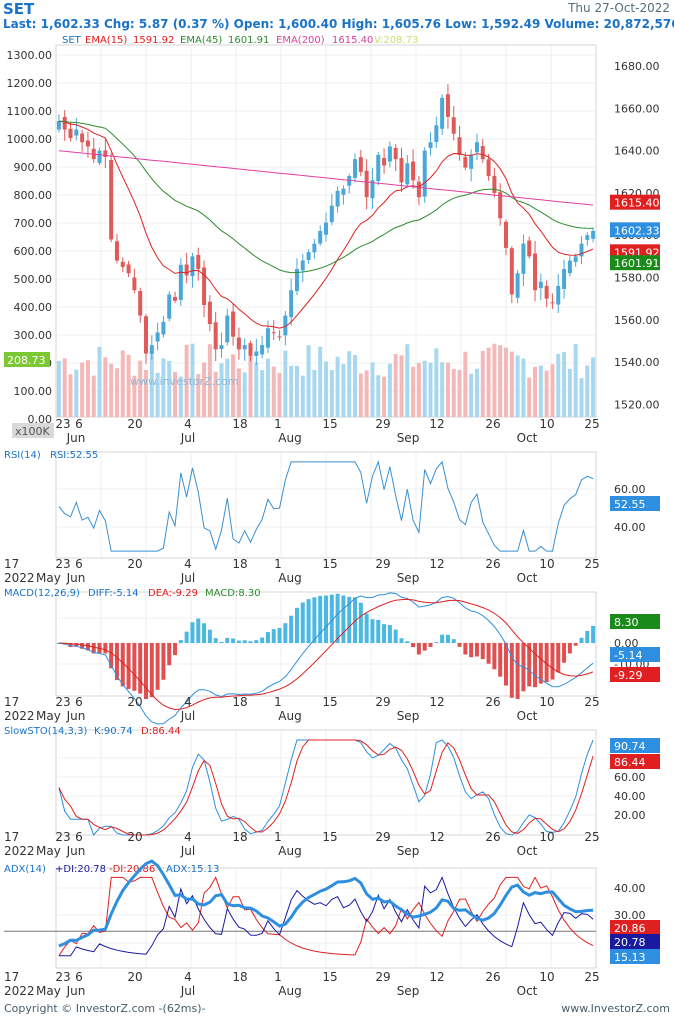 This screenshot has width=674, height=1017. Describe the element at coordinates (637, 66) in the screenshot. I see `price-tick: 1680.00` at that location.